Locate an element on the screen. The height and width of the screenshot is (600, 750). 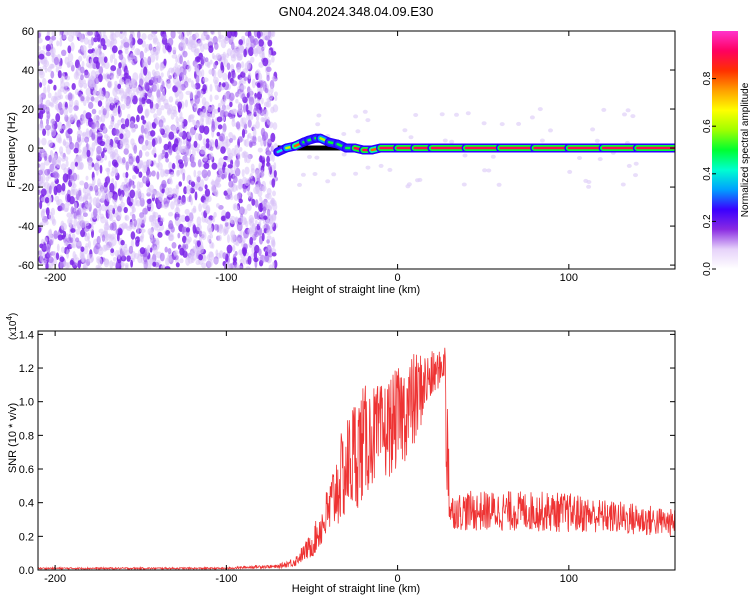
figure-title: GN04.2024.348.04.09.E30 is located at coordinates (356, 11).